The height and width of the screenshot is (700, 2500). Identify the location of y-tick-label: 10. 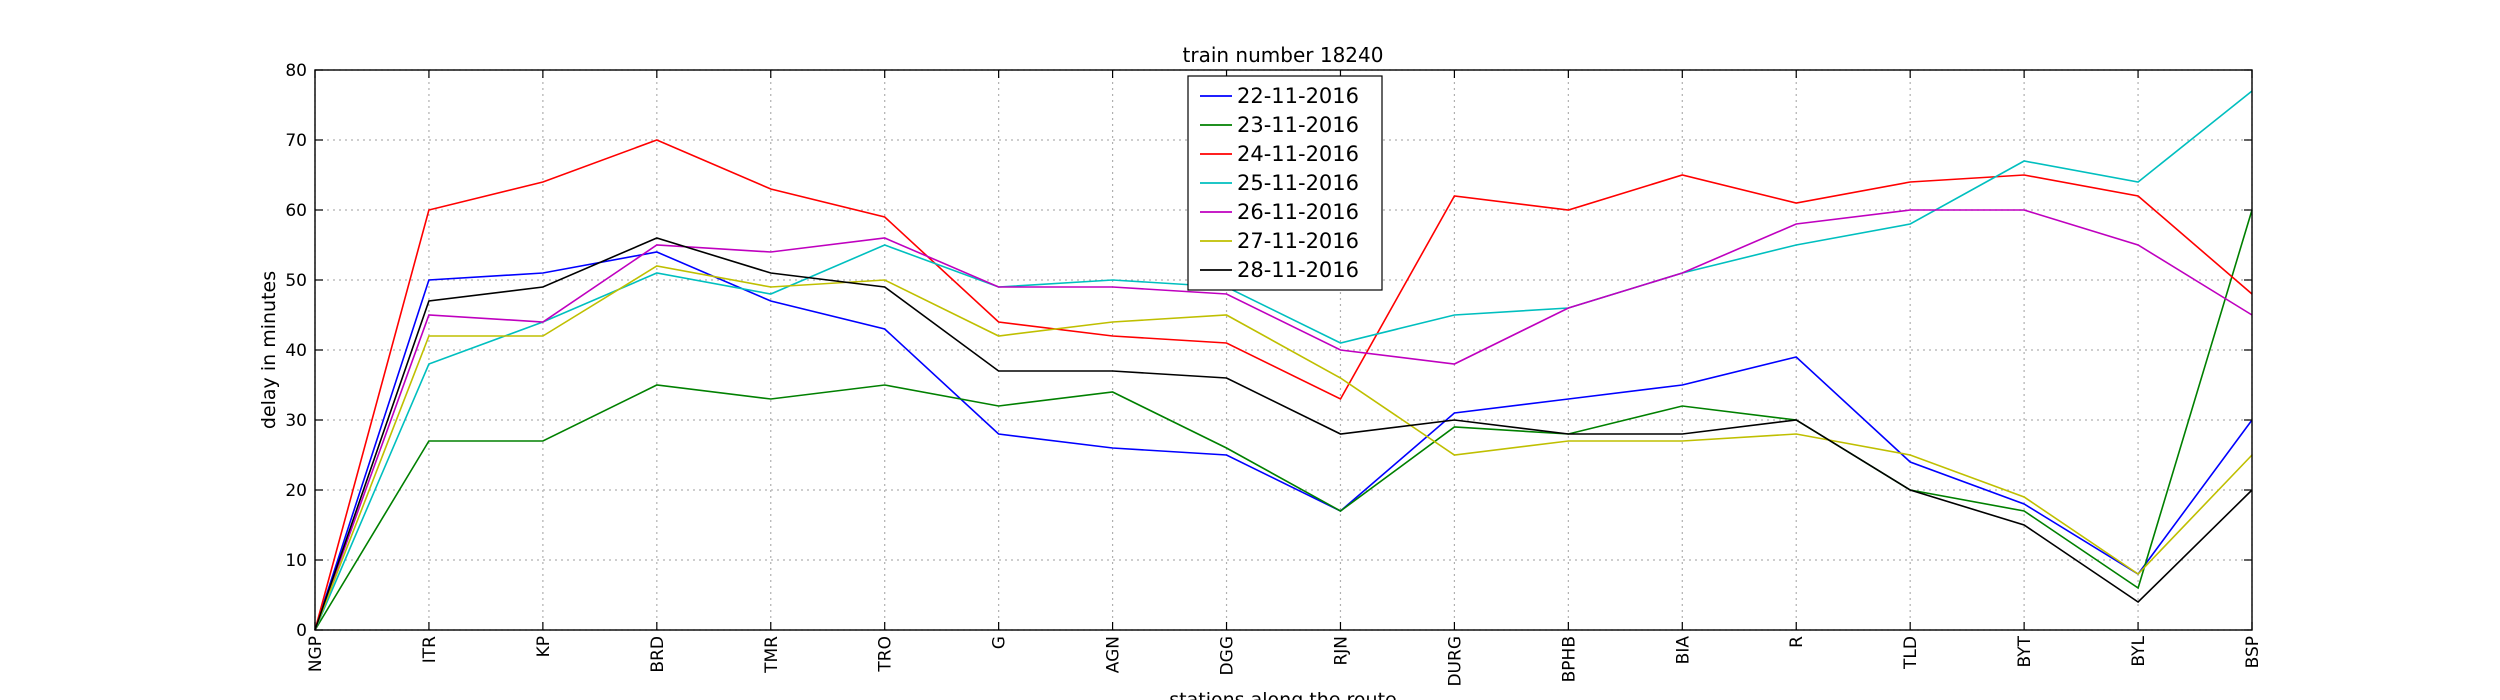
(296, 561).